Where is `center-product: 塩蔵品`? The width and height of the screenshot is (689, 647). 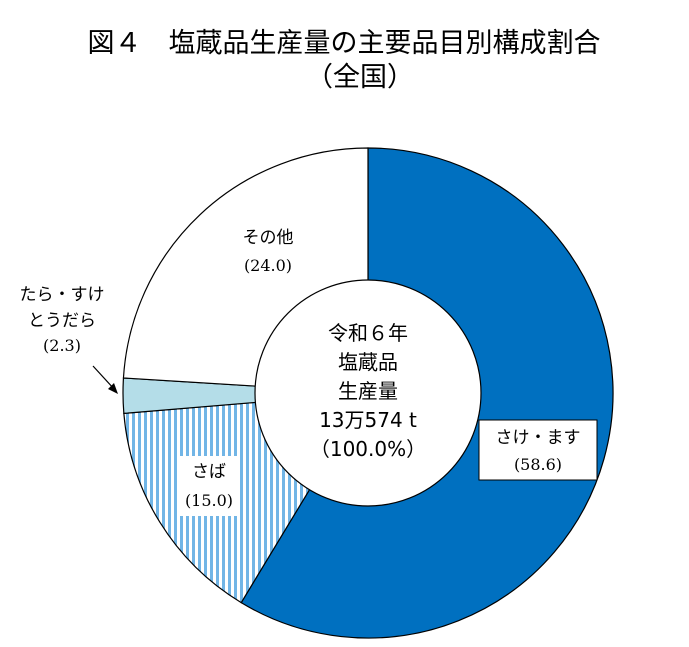
center-product: 塩蔵品 is located at coordinates (368, 362).